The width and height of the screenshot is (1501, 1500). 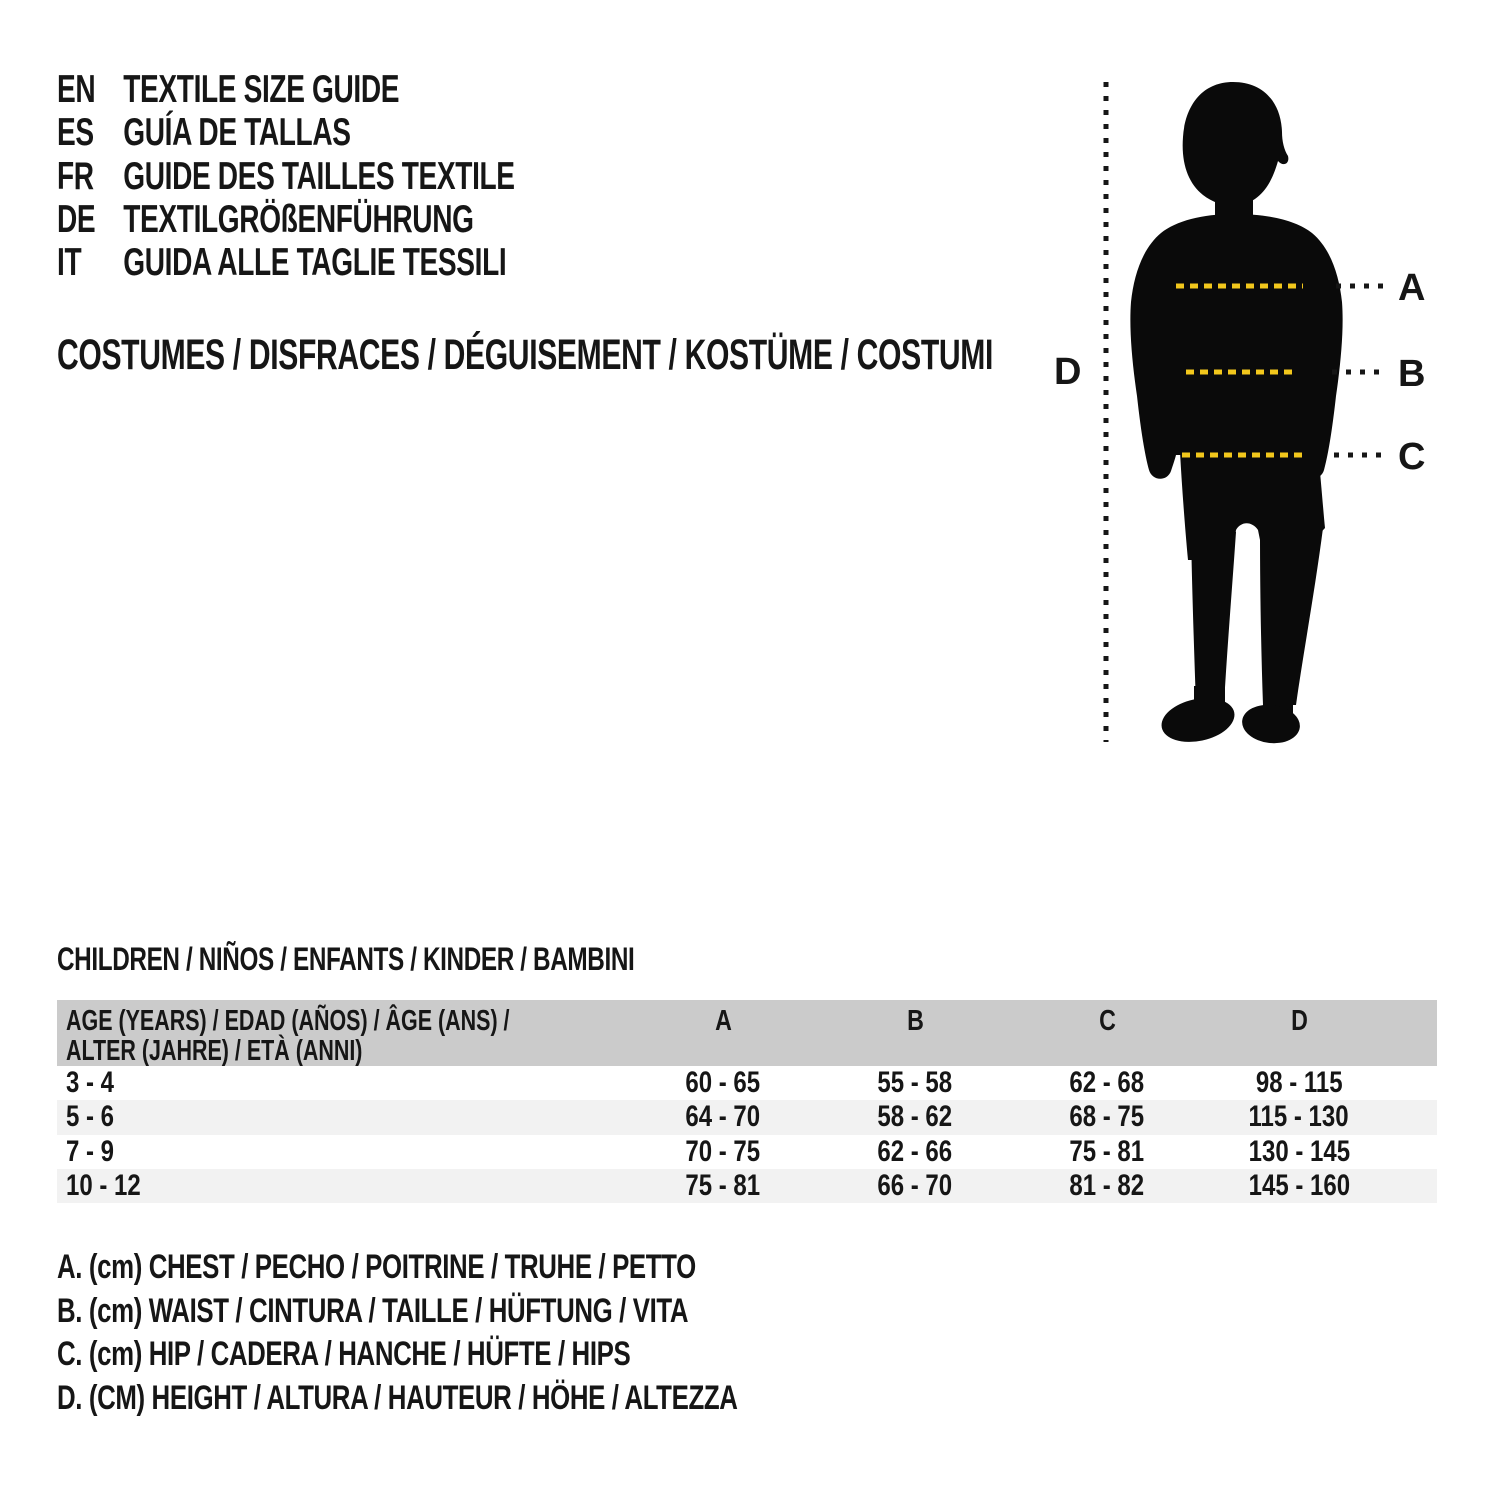 What do you see at coordinates (1213, 618) in the screenshot?
I see `silhouette-left-leg` at bounding box center [1213, 618].